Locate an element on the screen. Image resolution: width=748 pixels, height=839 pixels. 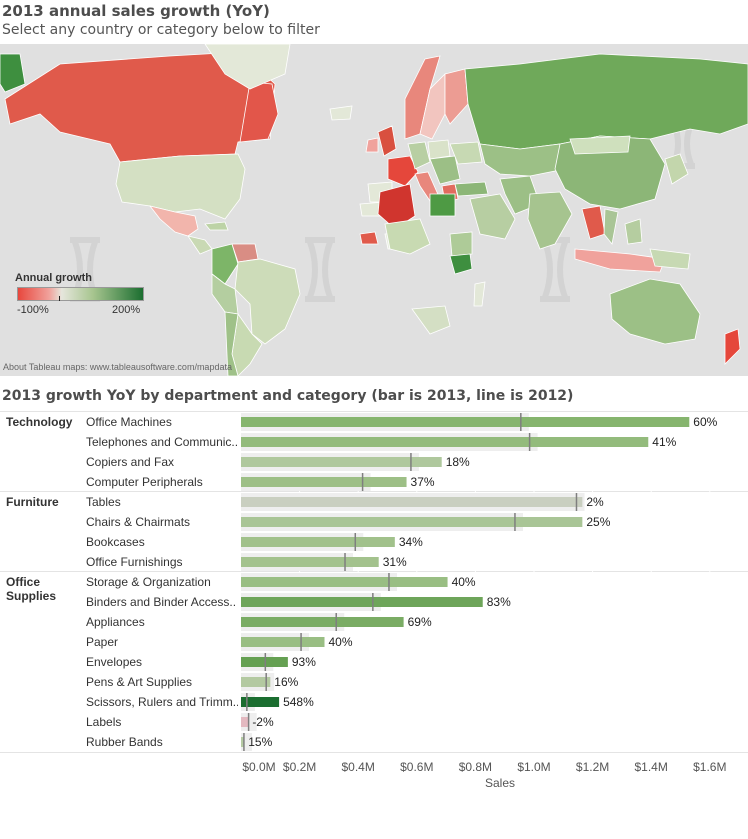
map-greenland is located at coordinates (247, 67).